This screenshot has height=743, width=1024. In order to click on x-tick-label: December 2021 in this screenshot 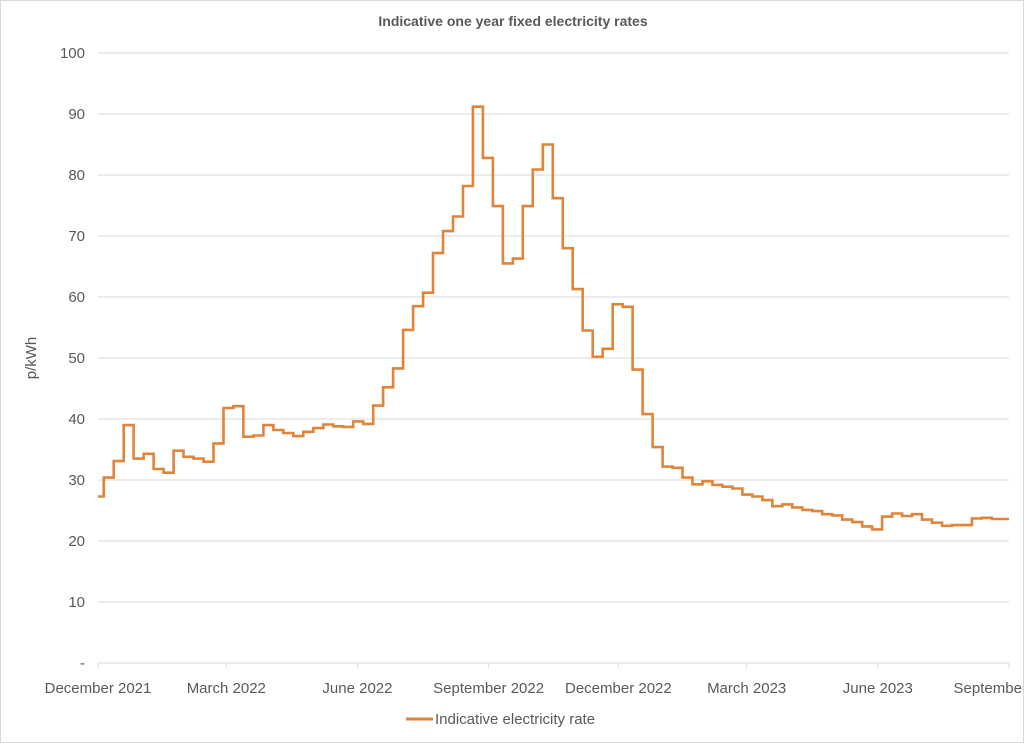, I will do `click(98, 688)`.